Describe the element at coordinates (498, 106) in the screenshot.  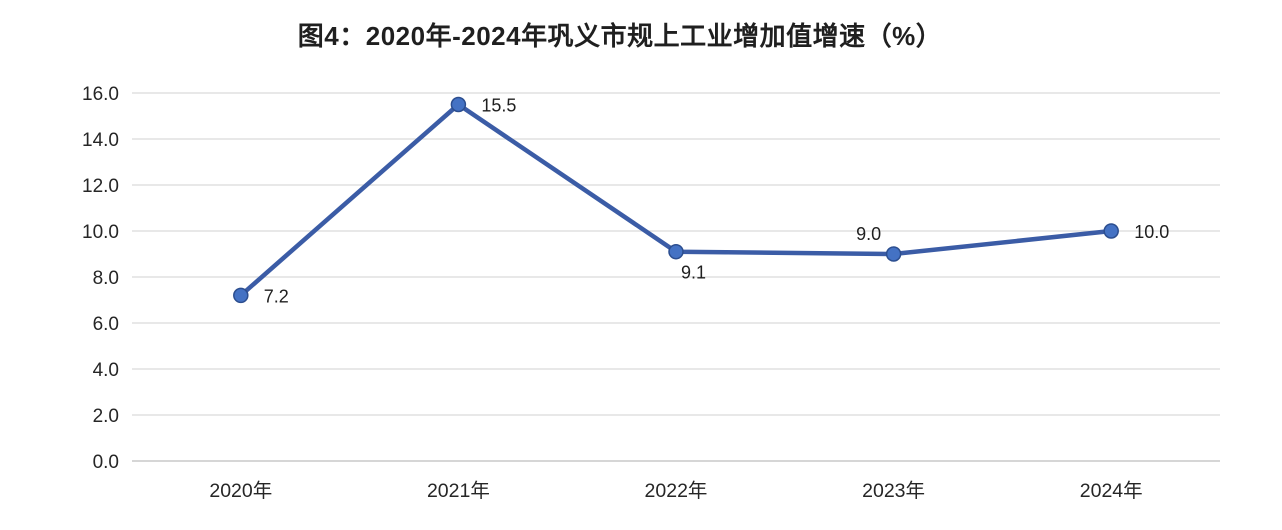
I see `data-point-label: 15.5` at that location.